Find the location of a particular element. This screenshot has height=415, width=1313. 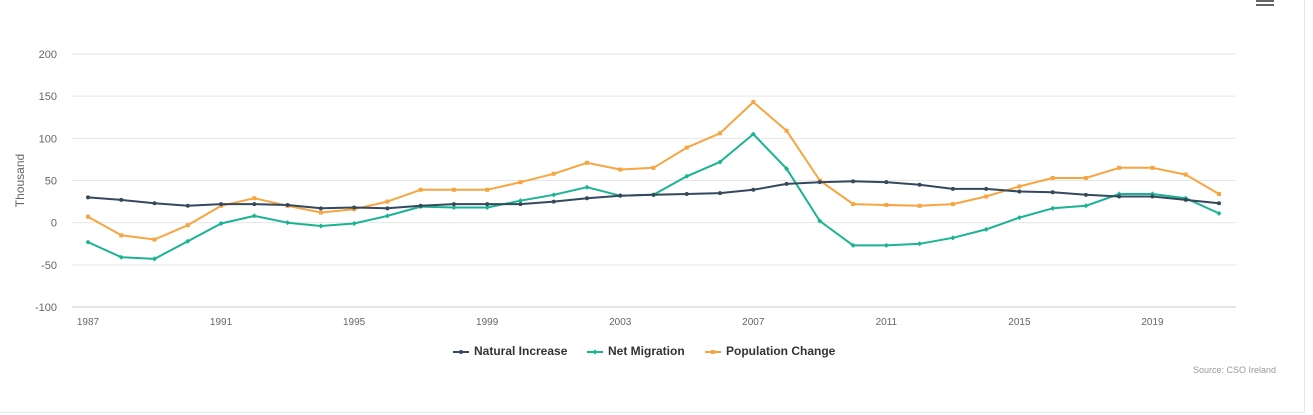

legend-population-change-marker is located at coordinates (713, 352).